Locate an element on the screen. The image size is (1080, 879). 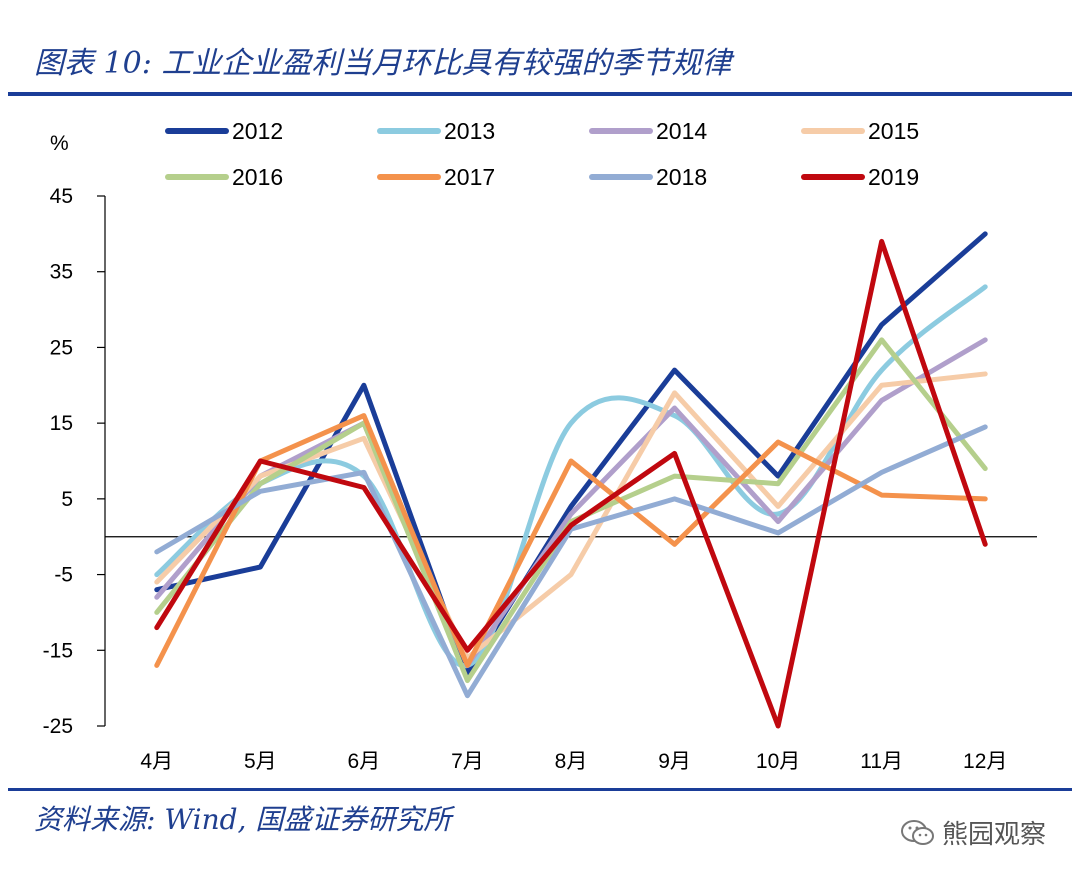
y-tick-label: -15 is located at coordinates (58, 650).